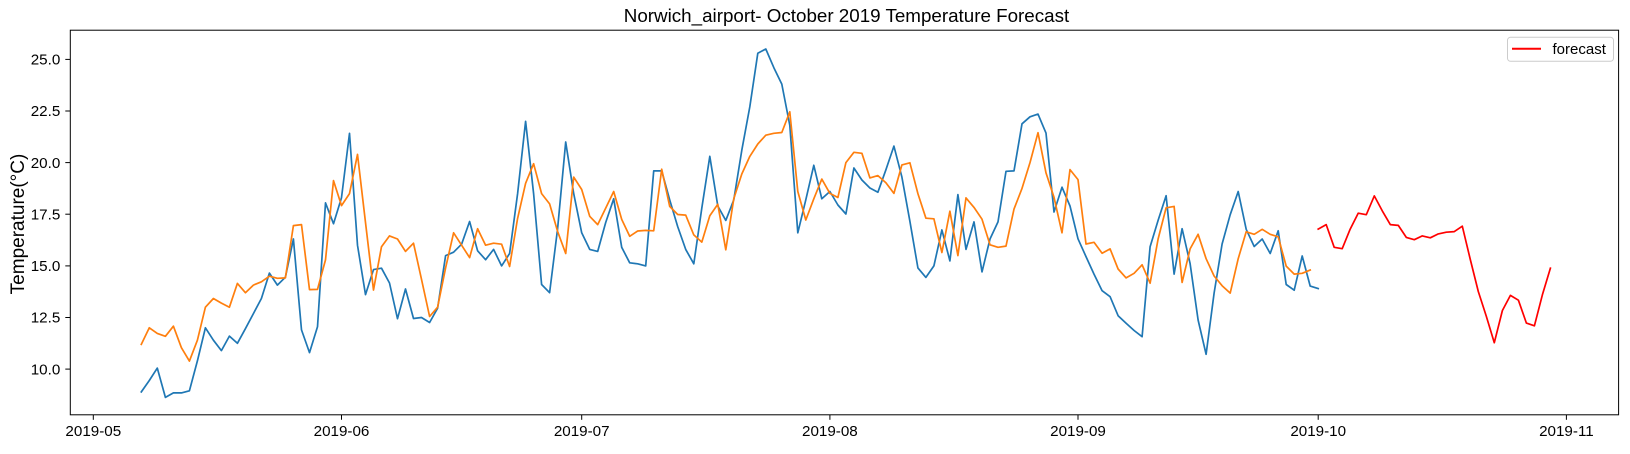 This screenshot has width=1630, height=454. Describe the element at coordinates (1566, 431) in the screenshot. I see `svg-text: 2019-11` at that location.